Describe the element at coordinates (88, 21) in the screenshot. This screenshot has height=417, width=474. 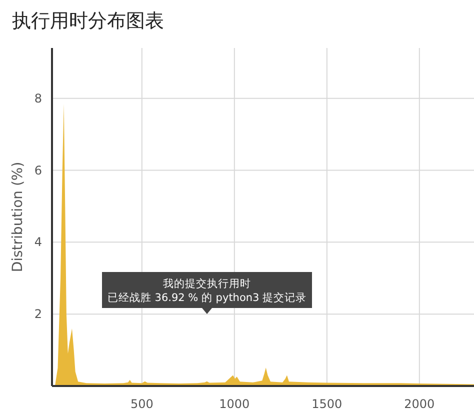
I see `chart-title: 执行用时分布图表` at that location.